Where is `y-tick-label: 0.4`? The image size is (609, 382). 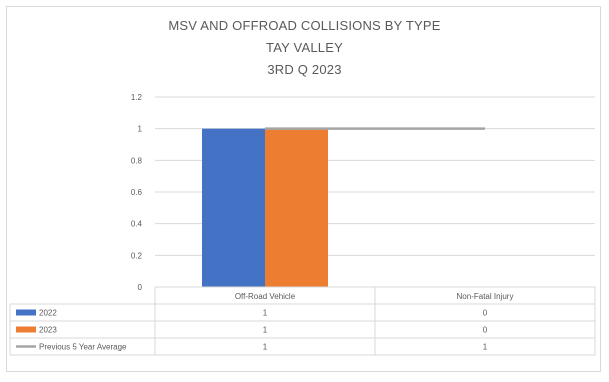
y-tick-label: 0.4 is located at coordinates (137, 224).